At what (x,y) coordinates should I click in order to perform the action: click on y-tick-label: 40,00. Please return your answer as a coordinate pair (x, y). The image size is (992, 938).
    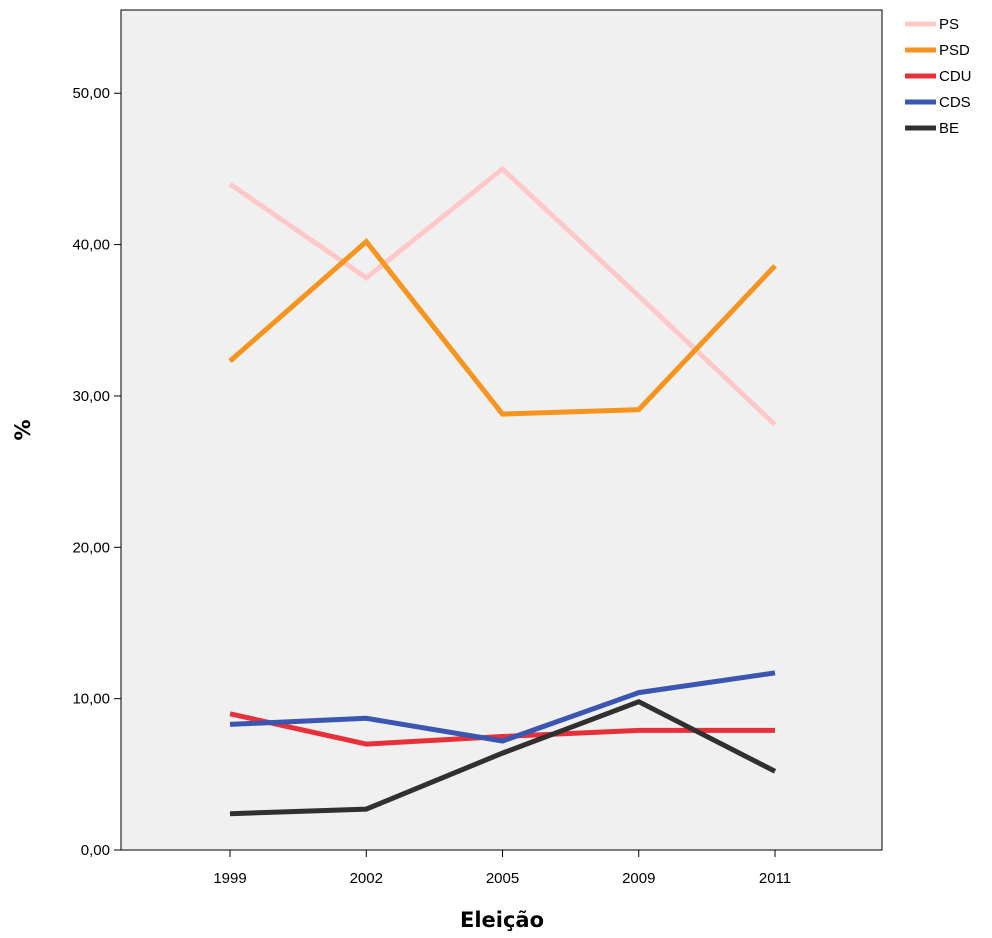
    Looking at the image, I should click on (91, 245).